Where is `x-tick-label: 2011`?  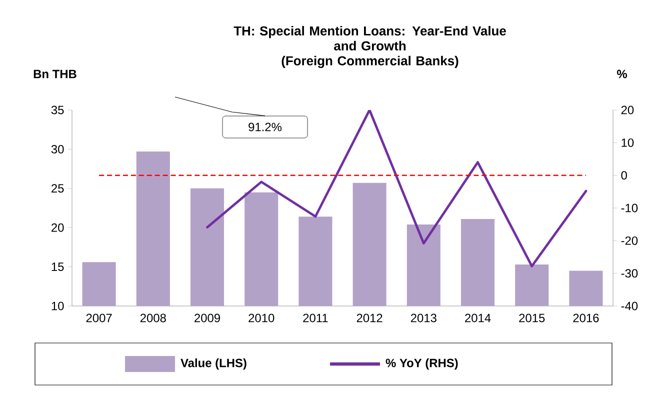
x-tick-label: 2011 is located at coordinates (315, 318).